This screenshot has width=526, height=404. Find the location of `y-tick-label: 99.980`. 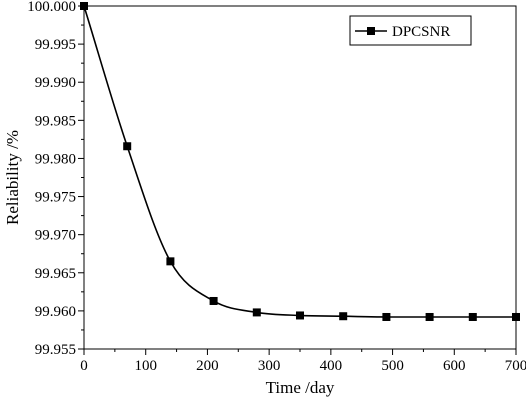

y-tick-label: 99.980 is located at coordinates (55, 159).